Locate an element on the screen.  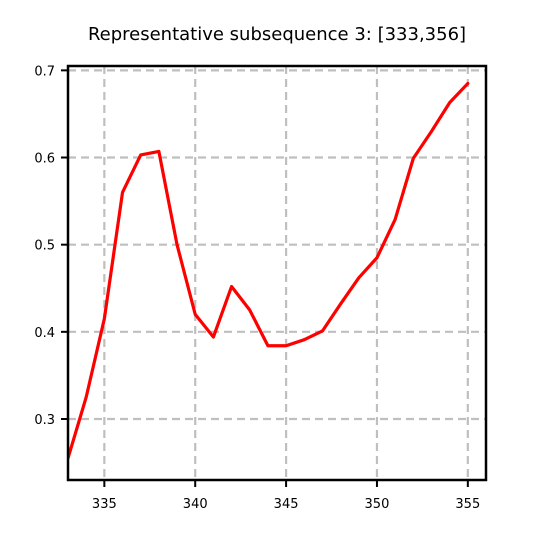
y-tick-label: 0.4 is located at coordinates (44, 333).